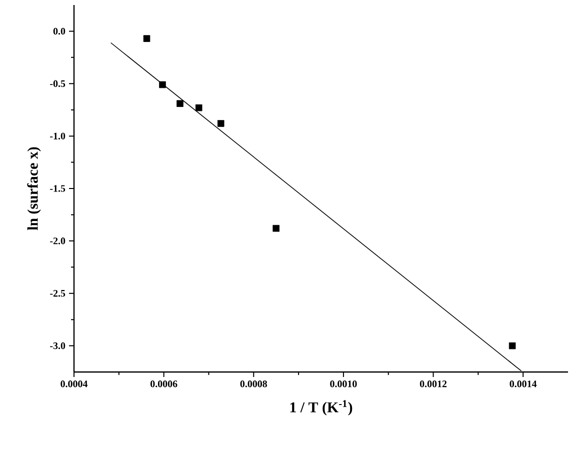  Describe the element at coordinates (58, 136) in the screenshot. I see `y-tick-label: -1.0` at that location.